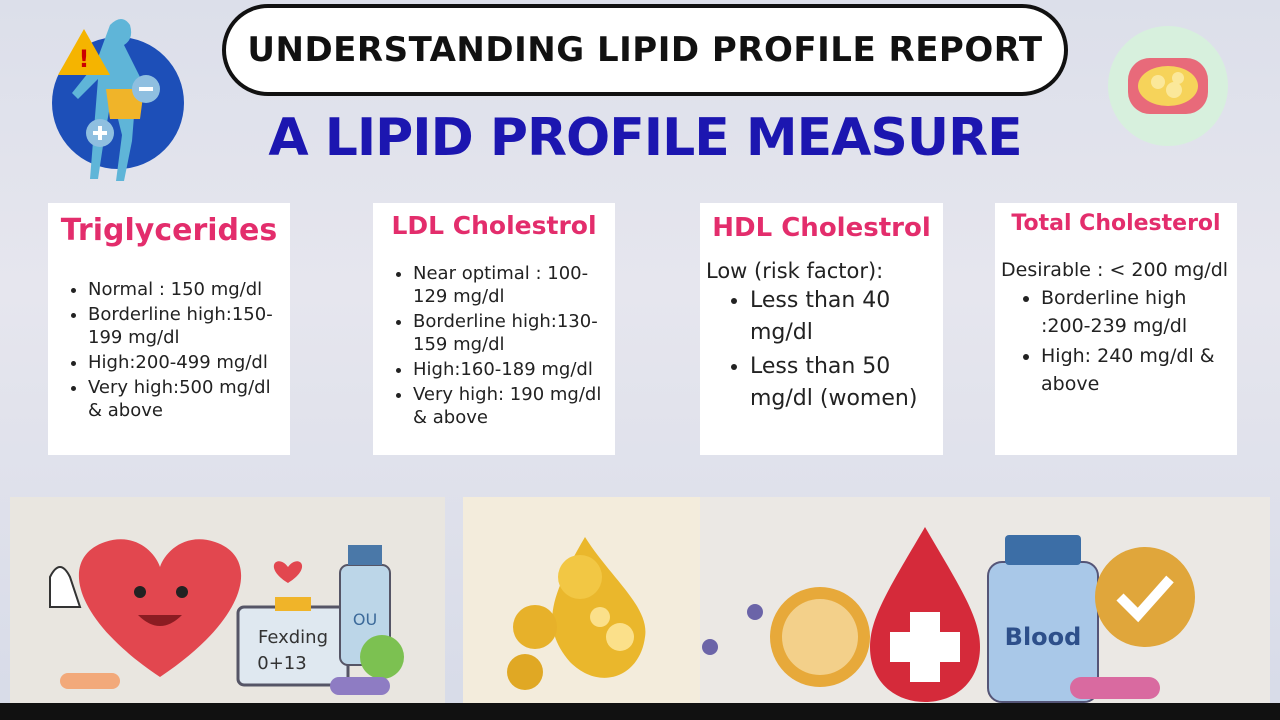 Image resolution: width=1280 pixels, height=720 pixels. What do you see at coordinates (511, 406) in the screenshot?
I see `card-item: Very high: 190 mg/dl & above` at bounding box center [511, 406].